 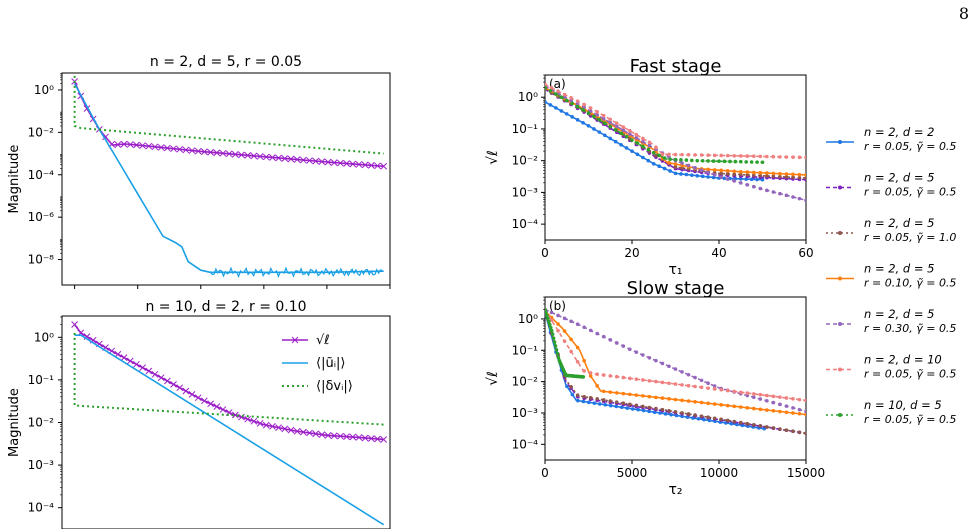 What do you see at coordinates (41, 260) in the screenshot?
I see `y-tick-label: 10⁻⁸` at bounding box center [41, 260].